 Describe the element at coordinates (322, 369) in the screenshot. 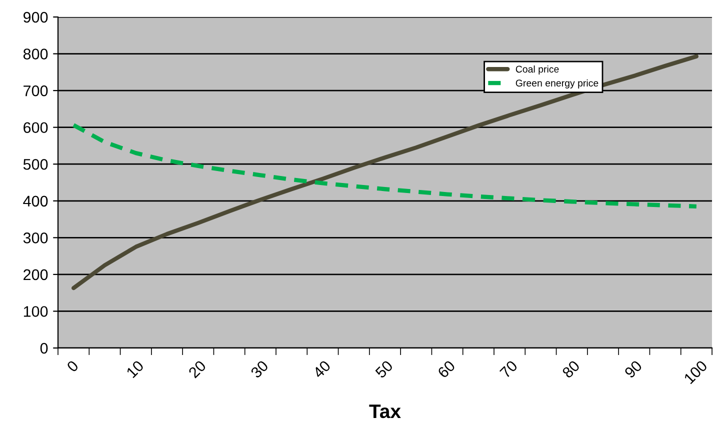

I see `x-tick-label: 40` at that location.